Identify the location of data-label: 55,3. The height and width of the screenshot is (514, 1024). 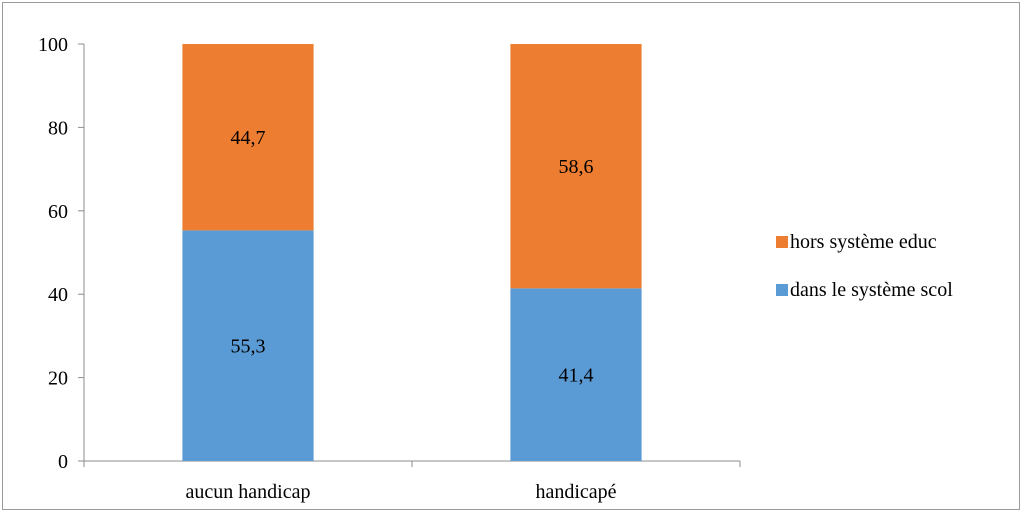
(248, 347).